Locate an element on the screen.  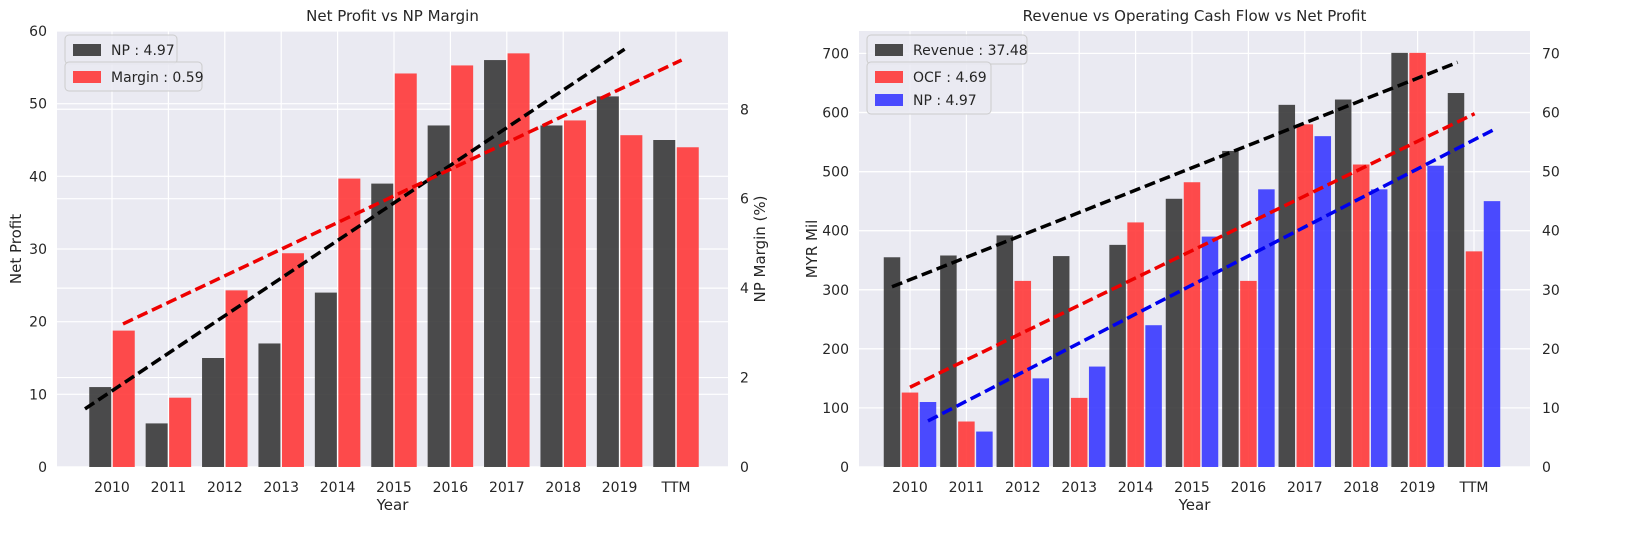
y-tick-label: 100 is located at coordinates (835, 409).